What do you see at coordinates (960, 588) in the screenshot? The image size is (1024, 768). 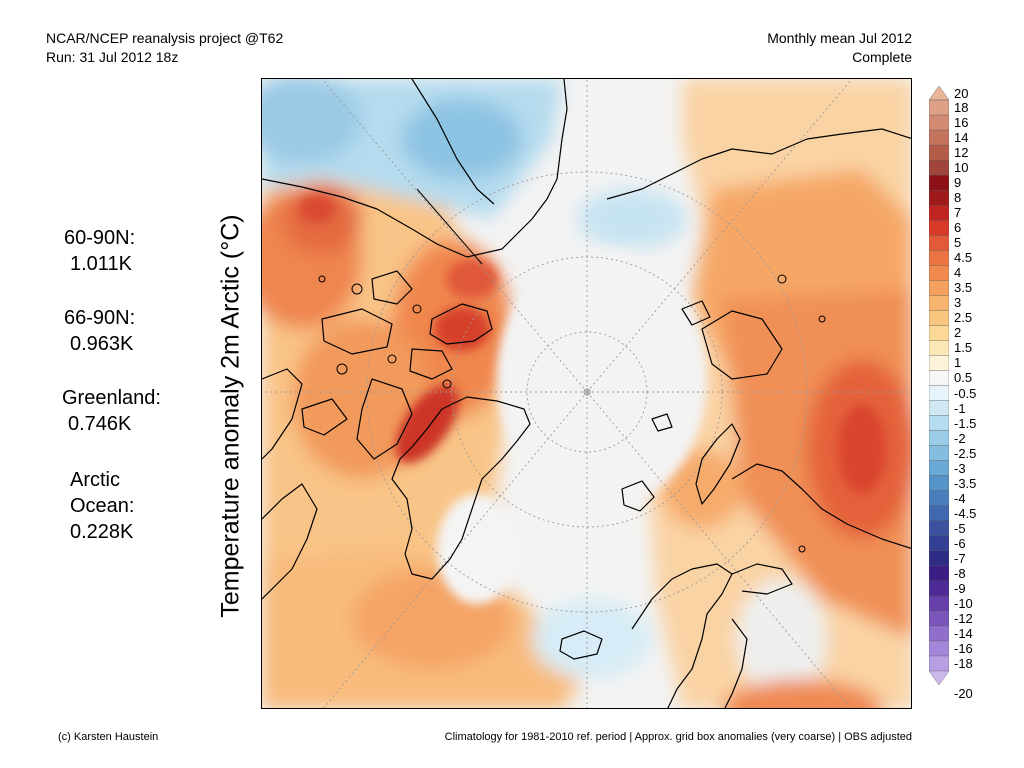 I see `colorbar-label: -9` at bounding box center [960, 588].